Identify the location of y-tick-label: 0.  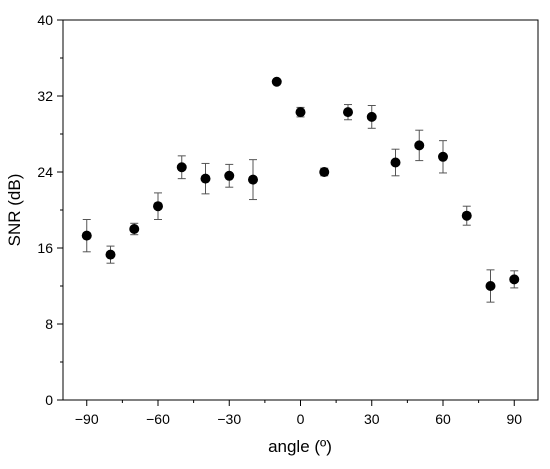
(49, 400).